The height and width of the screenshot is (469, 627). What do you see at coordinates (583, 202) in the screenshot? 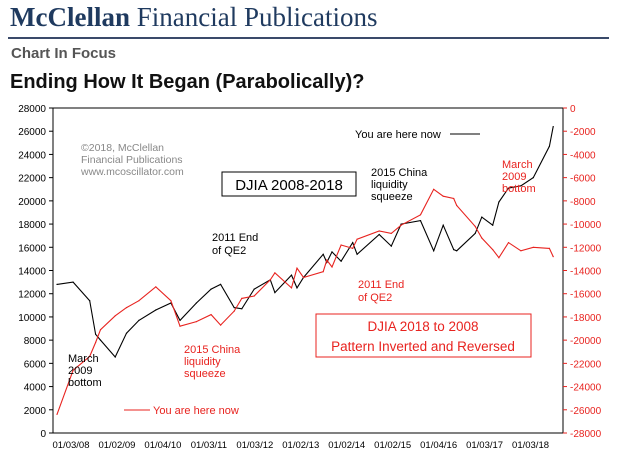
I see `right-tick-label: -8000` at bounding box center [583, 202].